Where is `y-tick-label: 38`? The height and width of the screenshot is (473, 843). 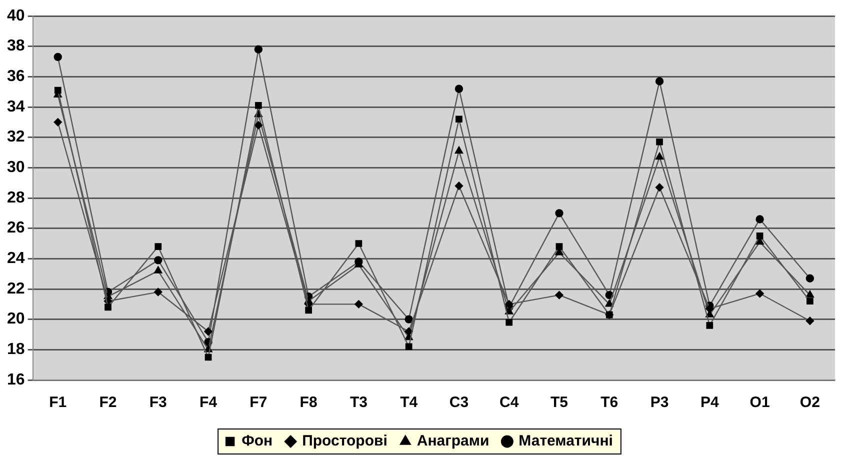 y-tick-label: 38 is located at coordinates (16, 46).